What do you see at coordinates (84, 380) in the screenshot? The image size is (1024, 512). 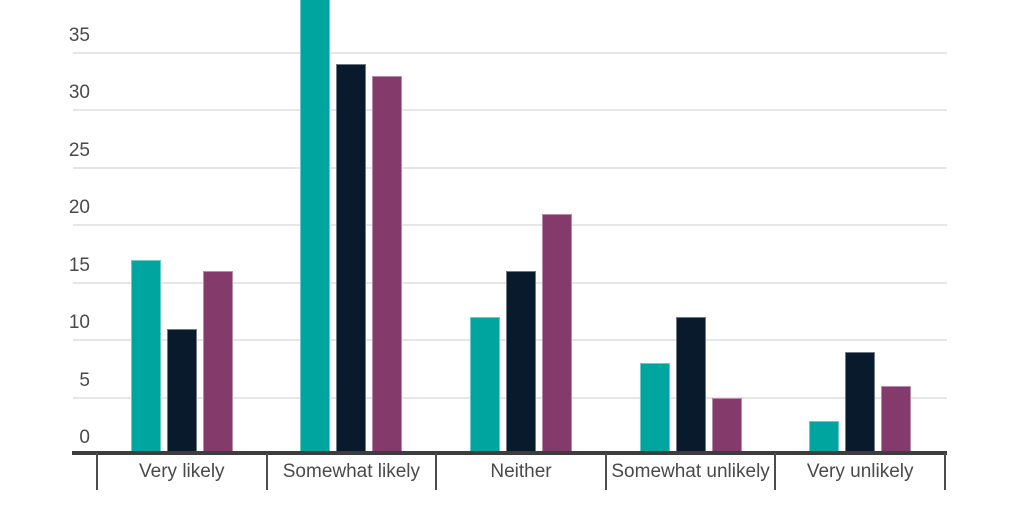 I see `y-axis-tick-label: 5` at bounding box center [84, 380].